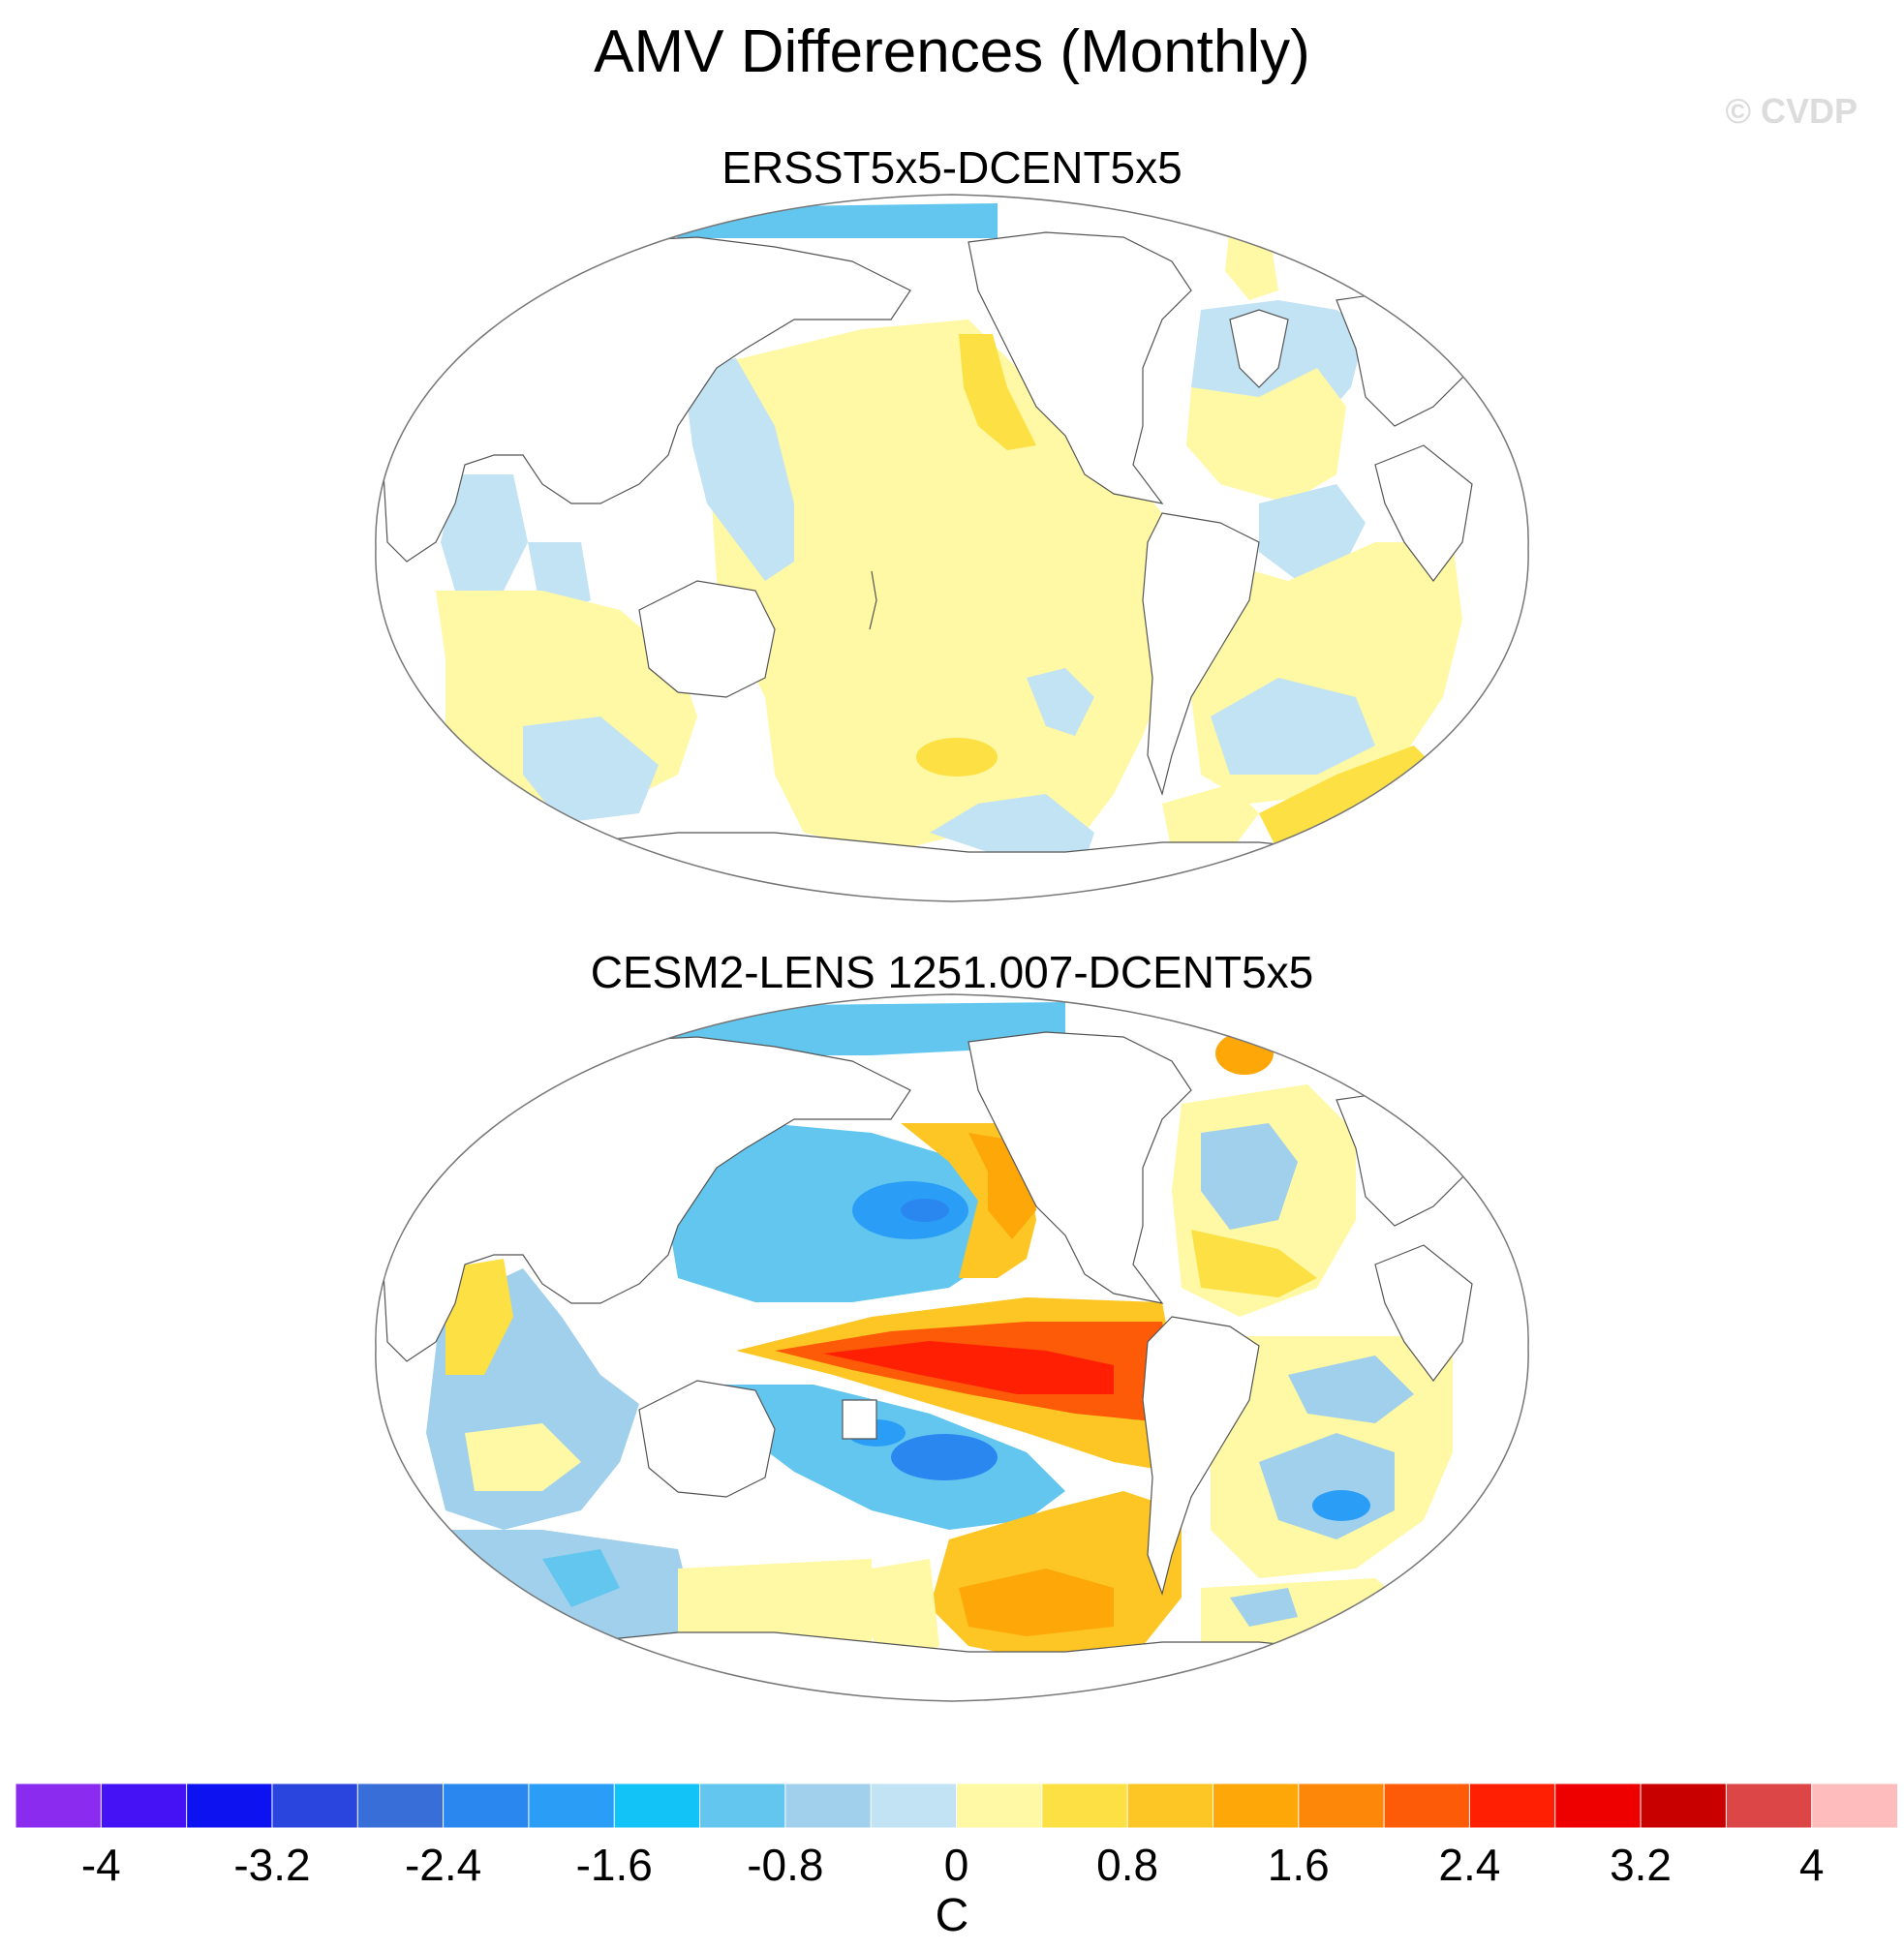  What do you see at coordinates (1127, 1865) in the screenshot?
I see `colorbar-tick-label: 0.8` at bounding box center [1127, 1865].